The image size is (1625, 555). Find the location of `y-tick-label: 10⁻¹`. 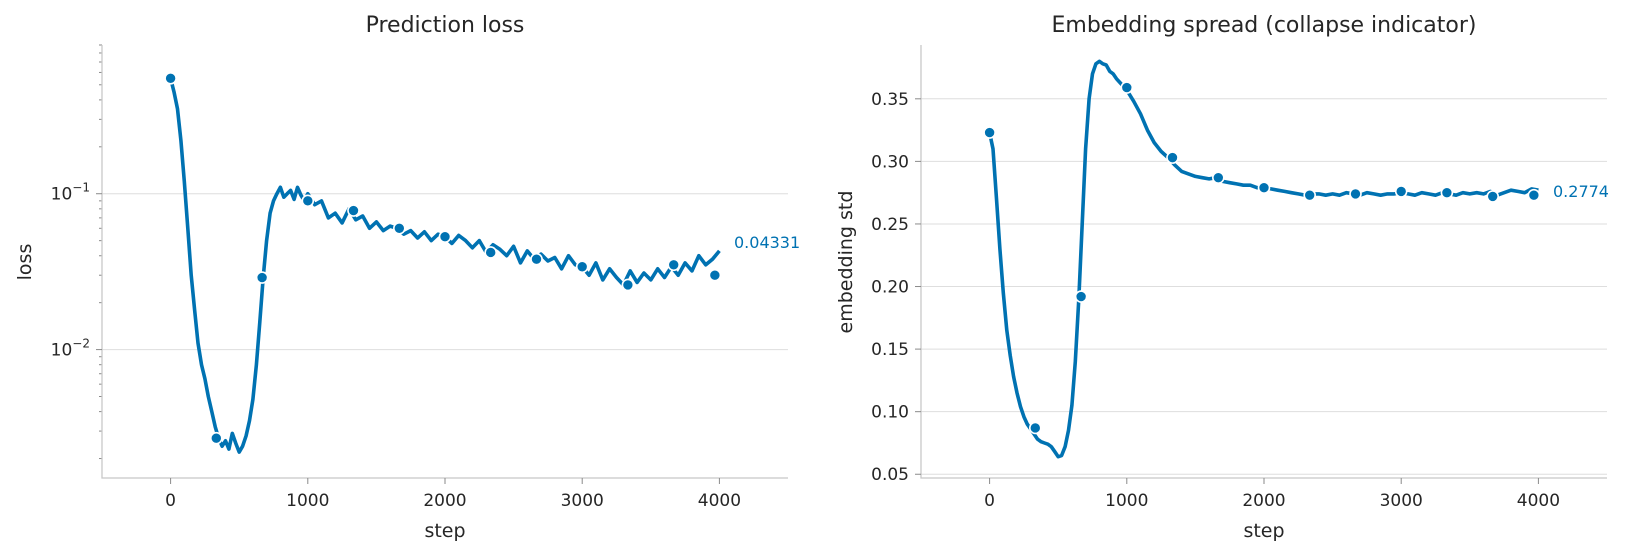

y-tick-label: 10⁻¹ is located at coordinates (70, 193).